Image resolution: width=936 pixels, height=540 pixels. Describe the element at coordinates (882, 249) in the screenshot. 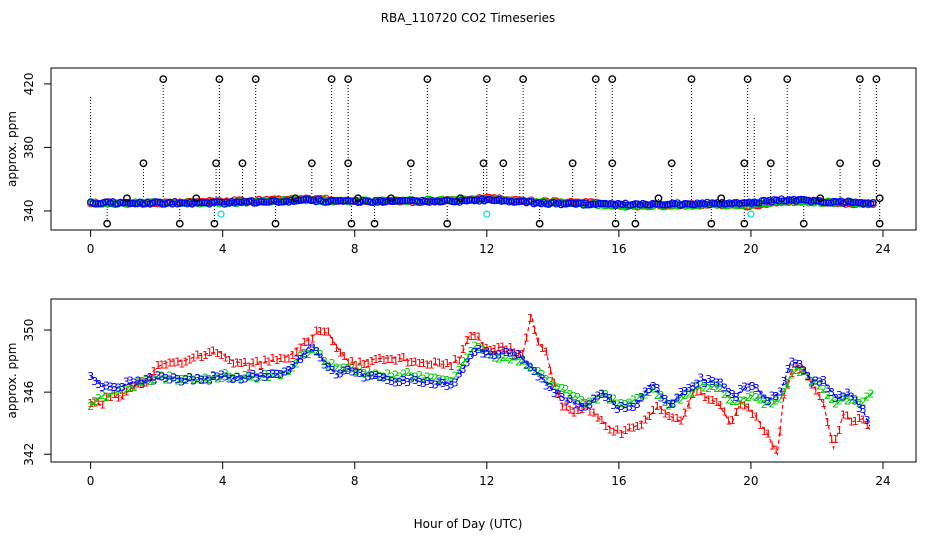

I see `x-tick-label: 24` at that location.